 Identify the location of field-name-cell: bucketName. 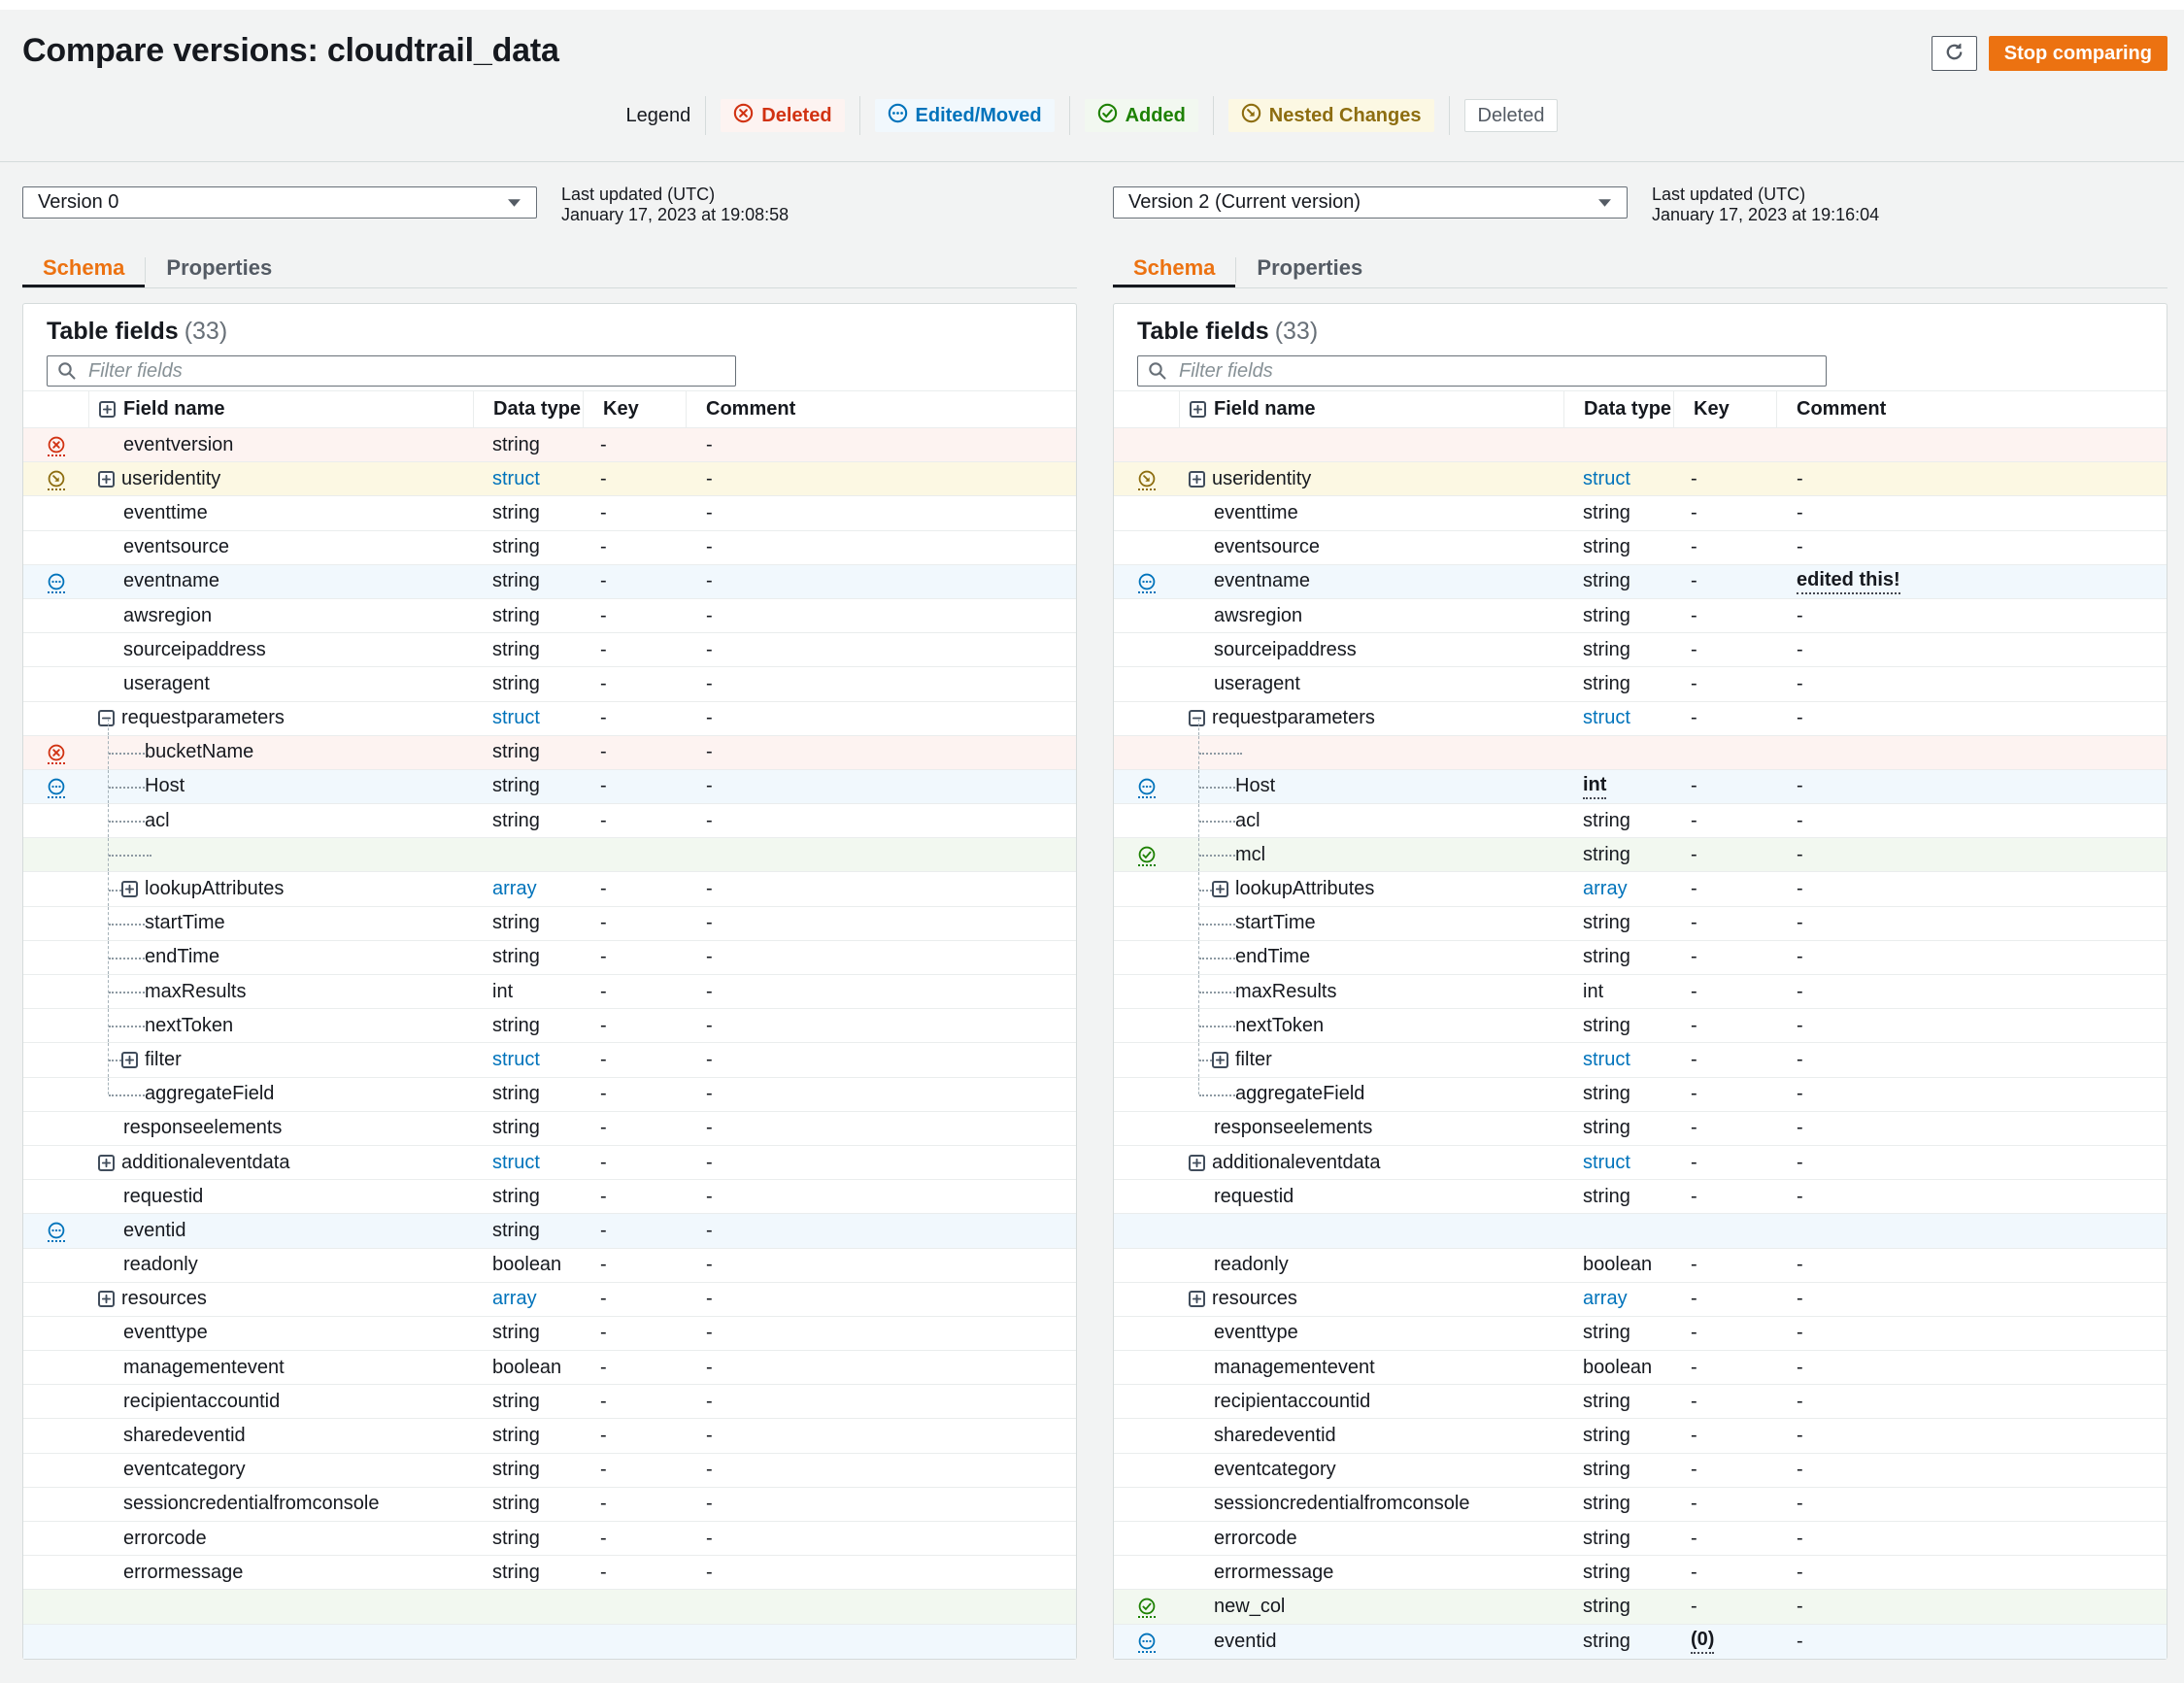
(280, 752).